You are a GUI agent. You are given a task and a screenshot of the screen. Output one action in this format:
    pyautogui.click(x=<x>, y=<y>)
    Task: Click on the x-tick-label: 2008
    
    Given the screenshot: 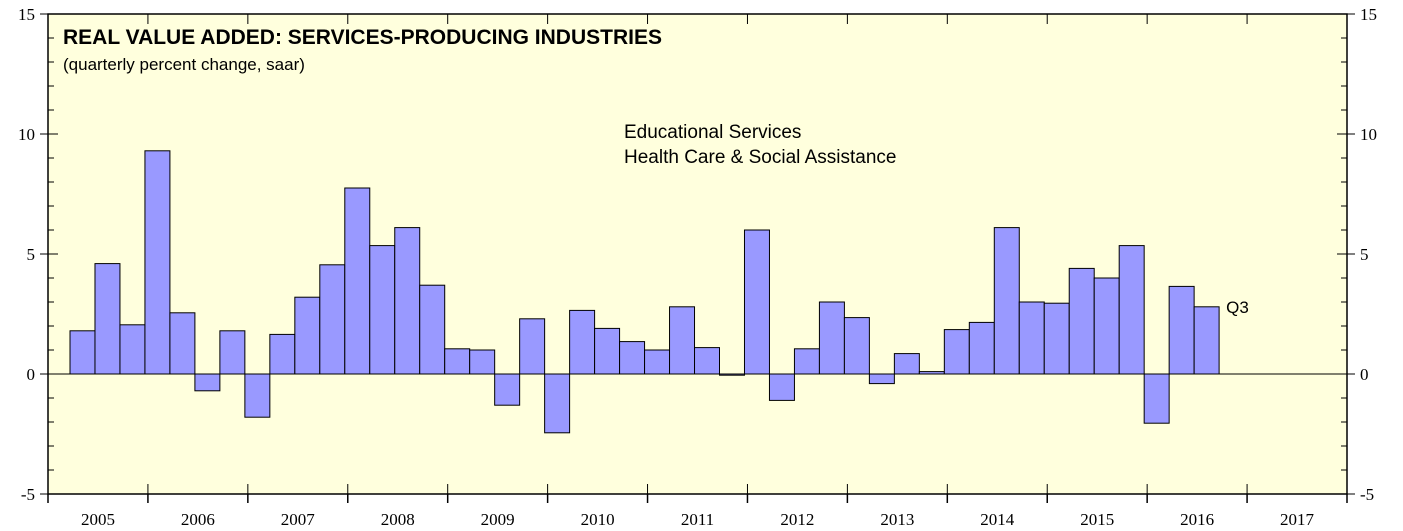 What is the action you would take?
    pyautogui.click(x=398, y=519)
    